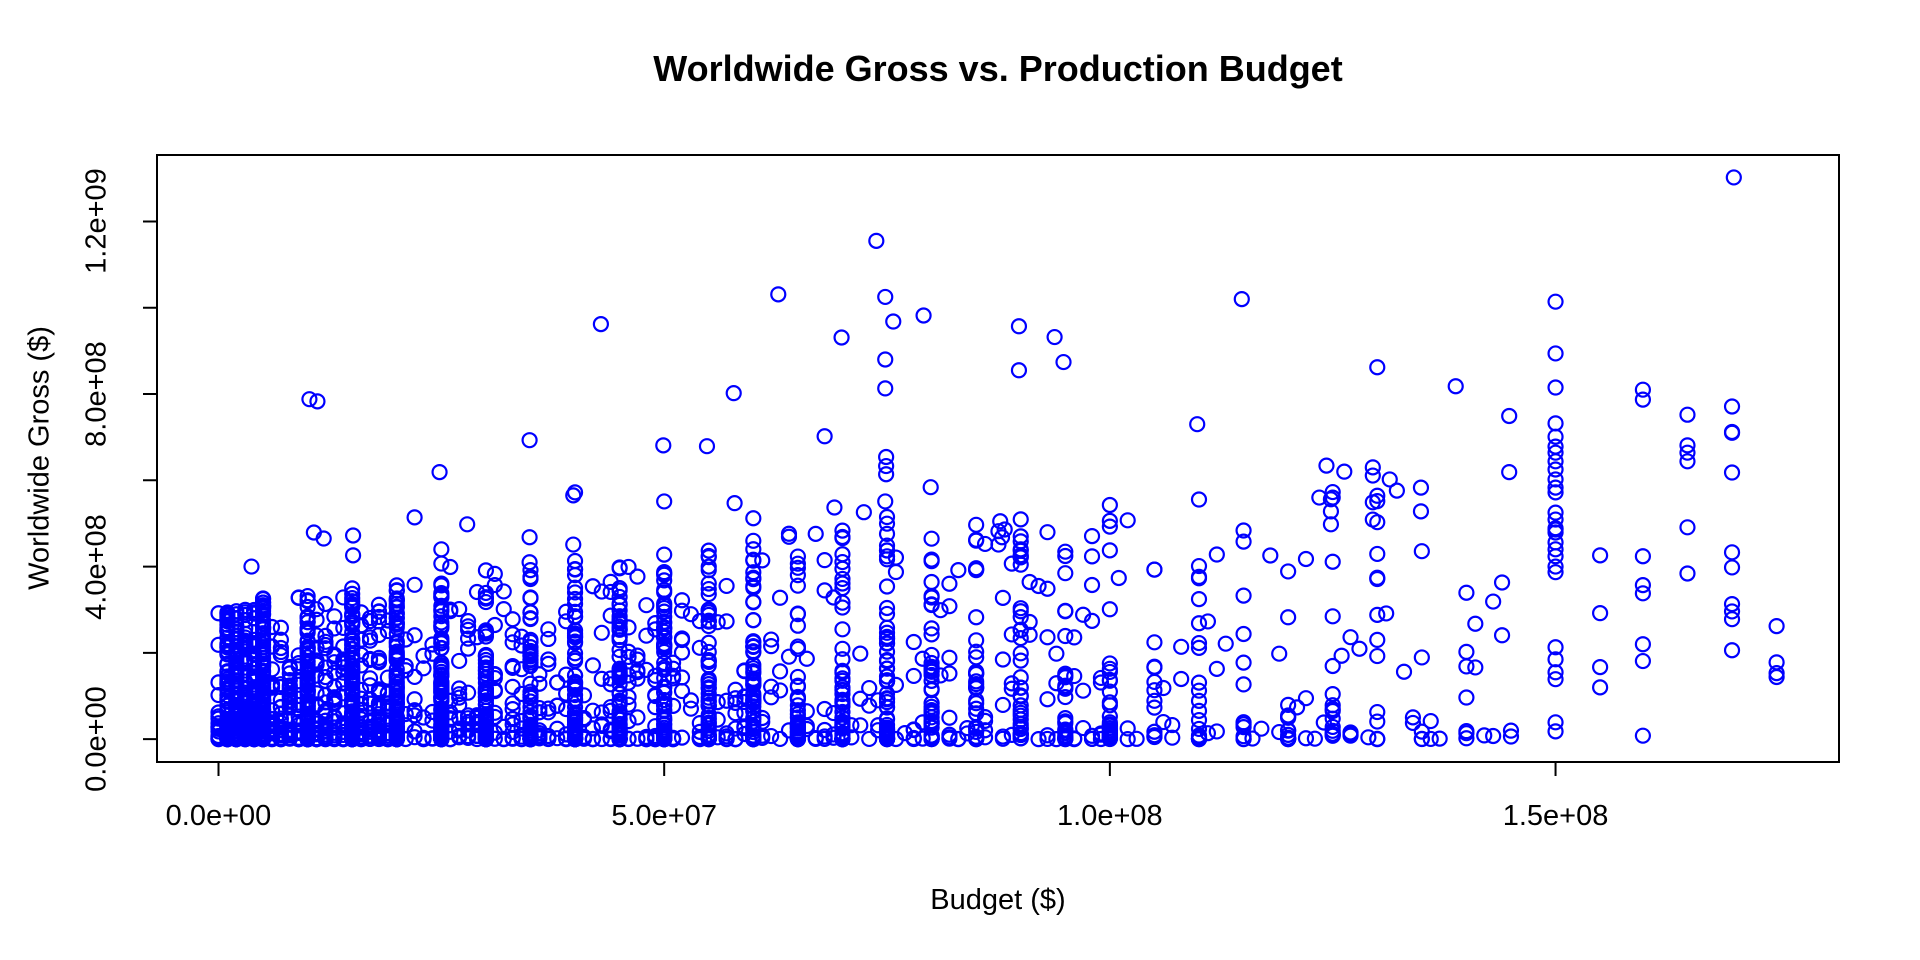  I want to click on x-tick-label-2: 1.0e+08, so click(1110, 816).